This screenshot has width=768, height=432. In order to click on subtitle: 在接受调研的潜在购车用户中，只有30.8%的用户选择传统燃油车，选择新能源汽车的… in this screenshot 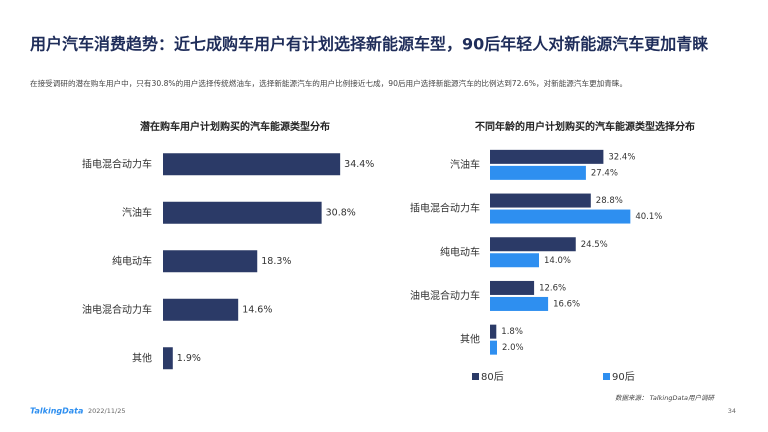, I will do `click(328, 83)`.